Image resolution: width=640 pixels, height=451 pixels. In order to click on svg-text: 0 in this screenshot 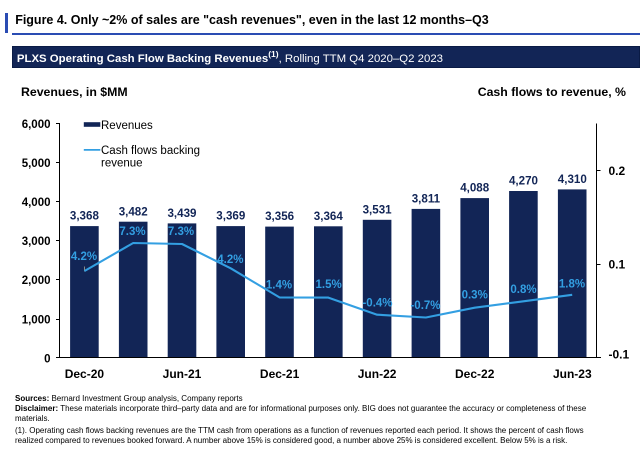, I will do `click(47, 359)`.